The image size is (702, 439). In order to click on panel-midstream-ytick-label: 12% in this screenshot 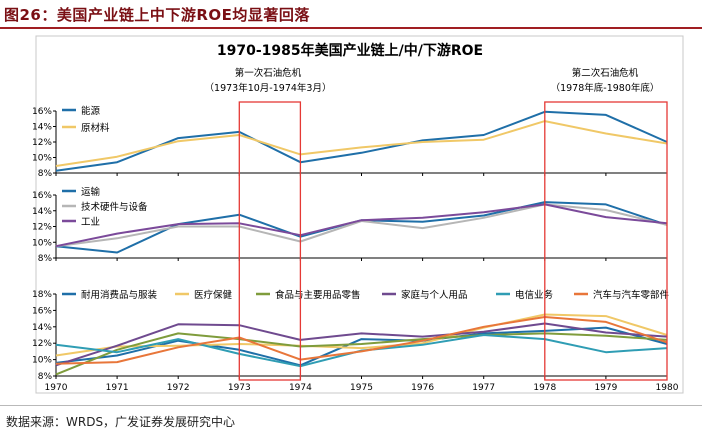, I will do `click(42, 228)`.